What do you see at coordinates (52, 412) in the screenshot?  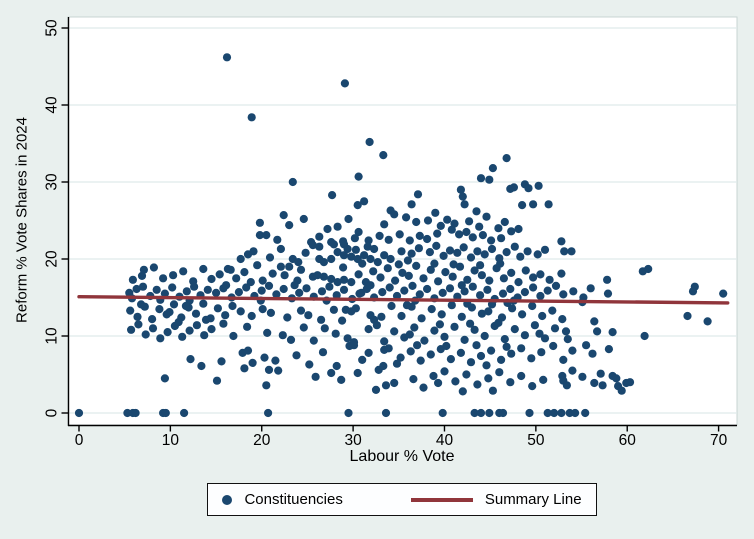 I see `y-tick-label: 0` at bounding box center [52, 412].